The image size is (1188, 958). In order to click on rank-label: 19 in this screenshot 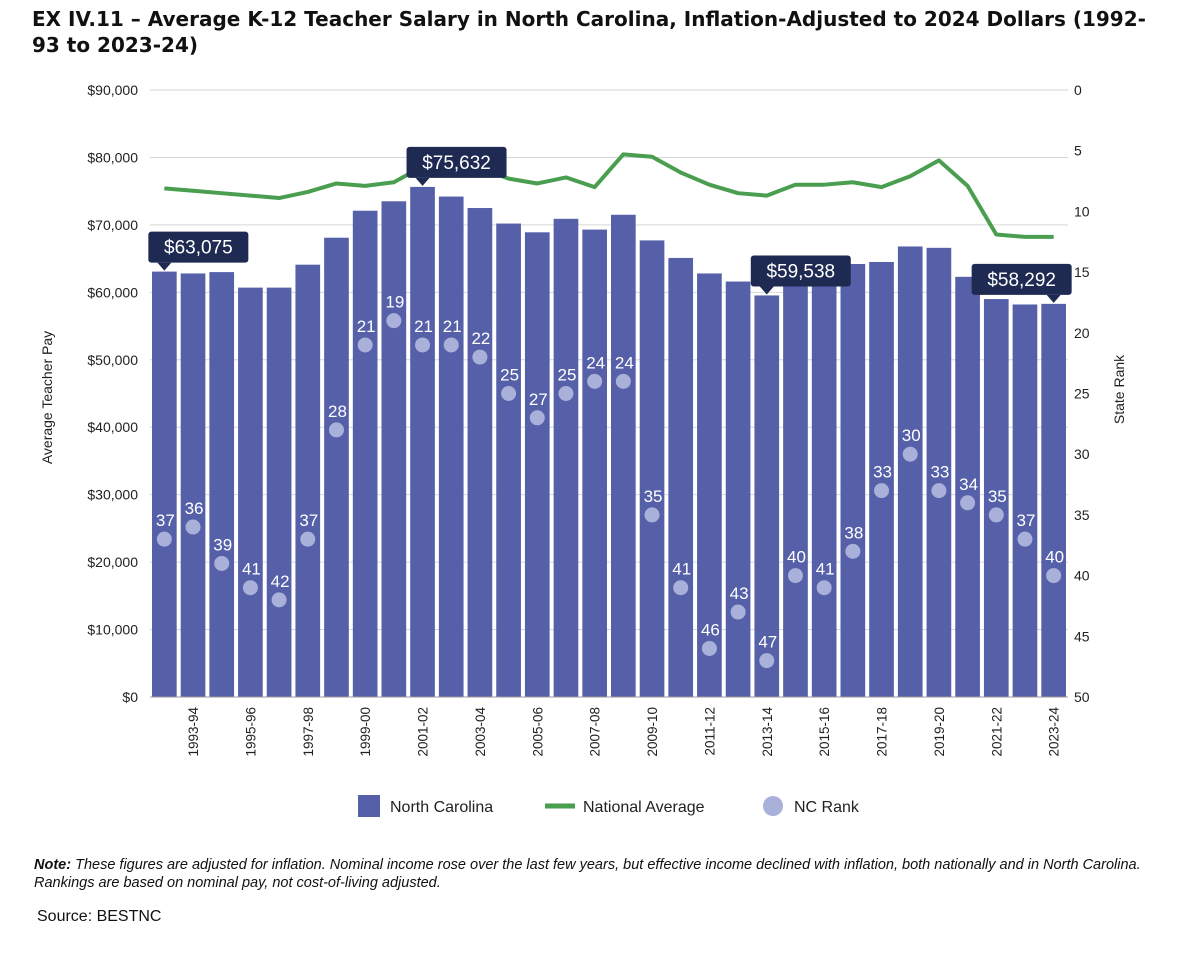, I will do `click(394, 302)`.